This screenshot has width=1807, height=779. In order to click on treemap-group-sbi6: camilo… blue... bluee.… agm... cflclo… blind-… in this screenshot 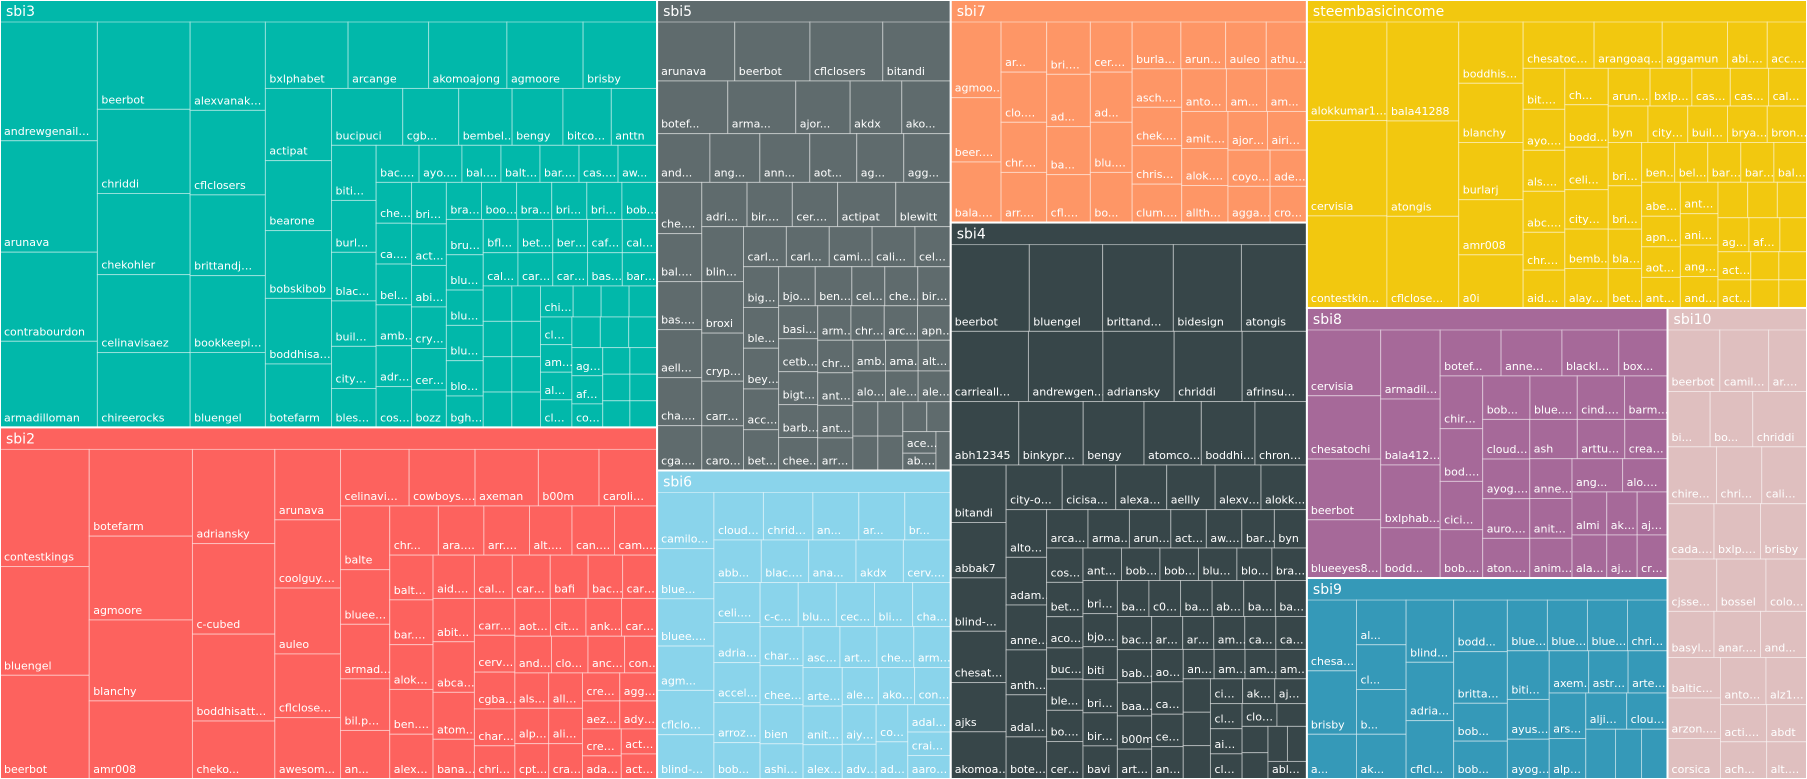, I will do `click(804, 624)`.